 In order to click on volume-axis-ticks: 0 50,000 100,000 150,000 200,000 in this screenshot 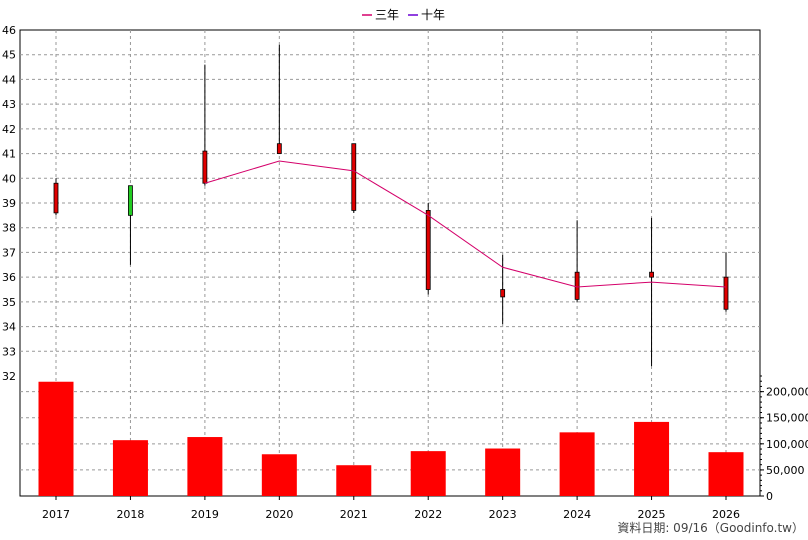, I will do `click(784, 439)`.